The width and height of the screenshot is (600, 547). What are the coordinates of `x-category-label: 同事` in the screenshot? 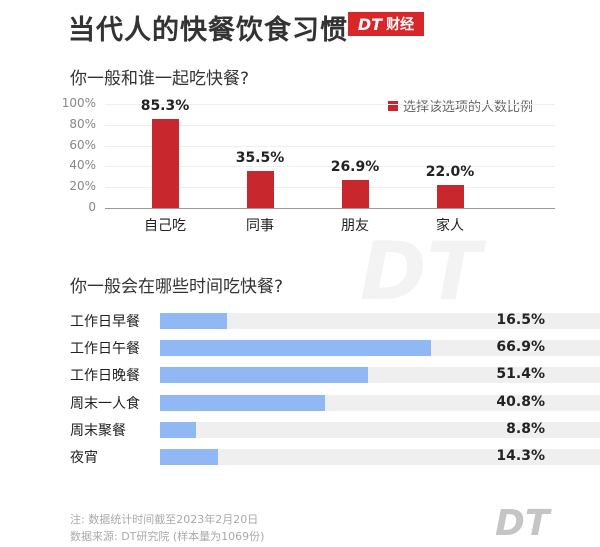 It's located at (260, 226).